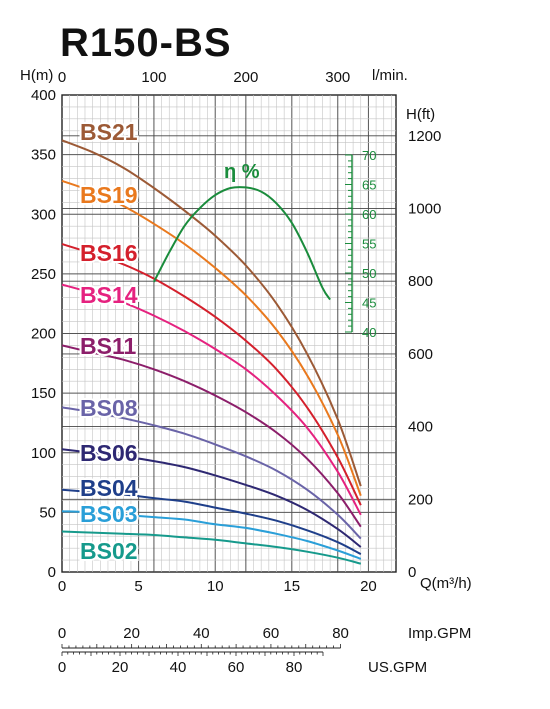  I want to click on x-tick-label: 20, so click(368, 586).